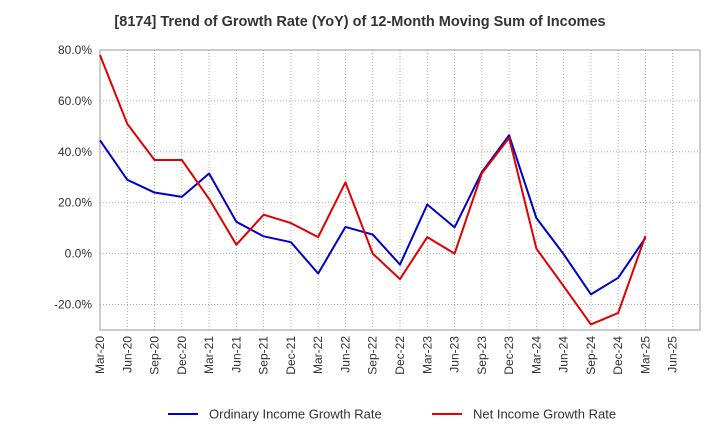  Describe the element at coordinates (75, 203) in the screenshot. I see `y-tick-label: 20.0%` at that location.